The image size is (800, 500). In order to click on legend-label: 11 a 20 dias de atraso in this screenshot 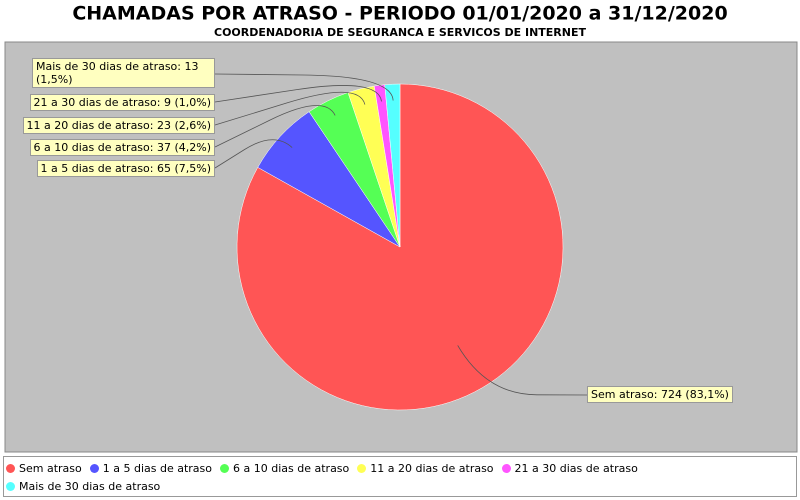, I will do `click(432, 468)`.